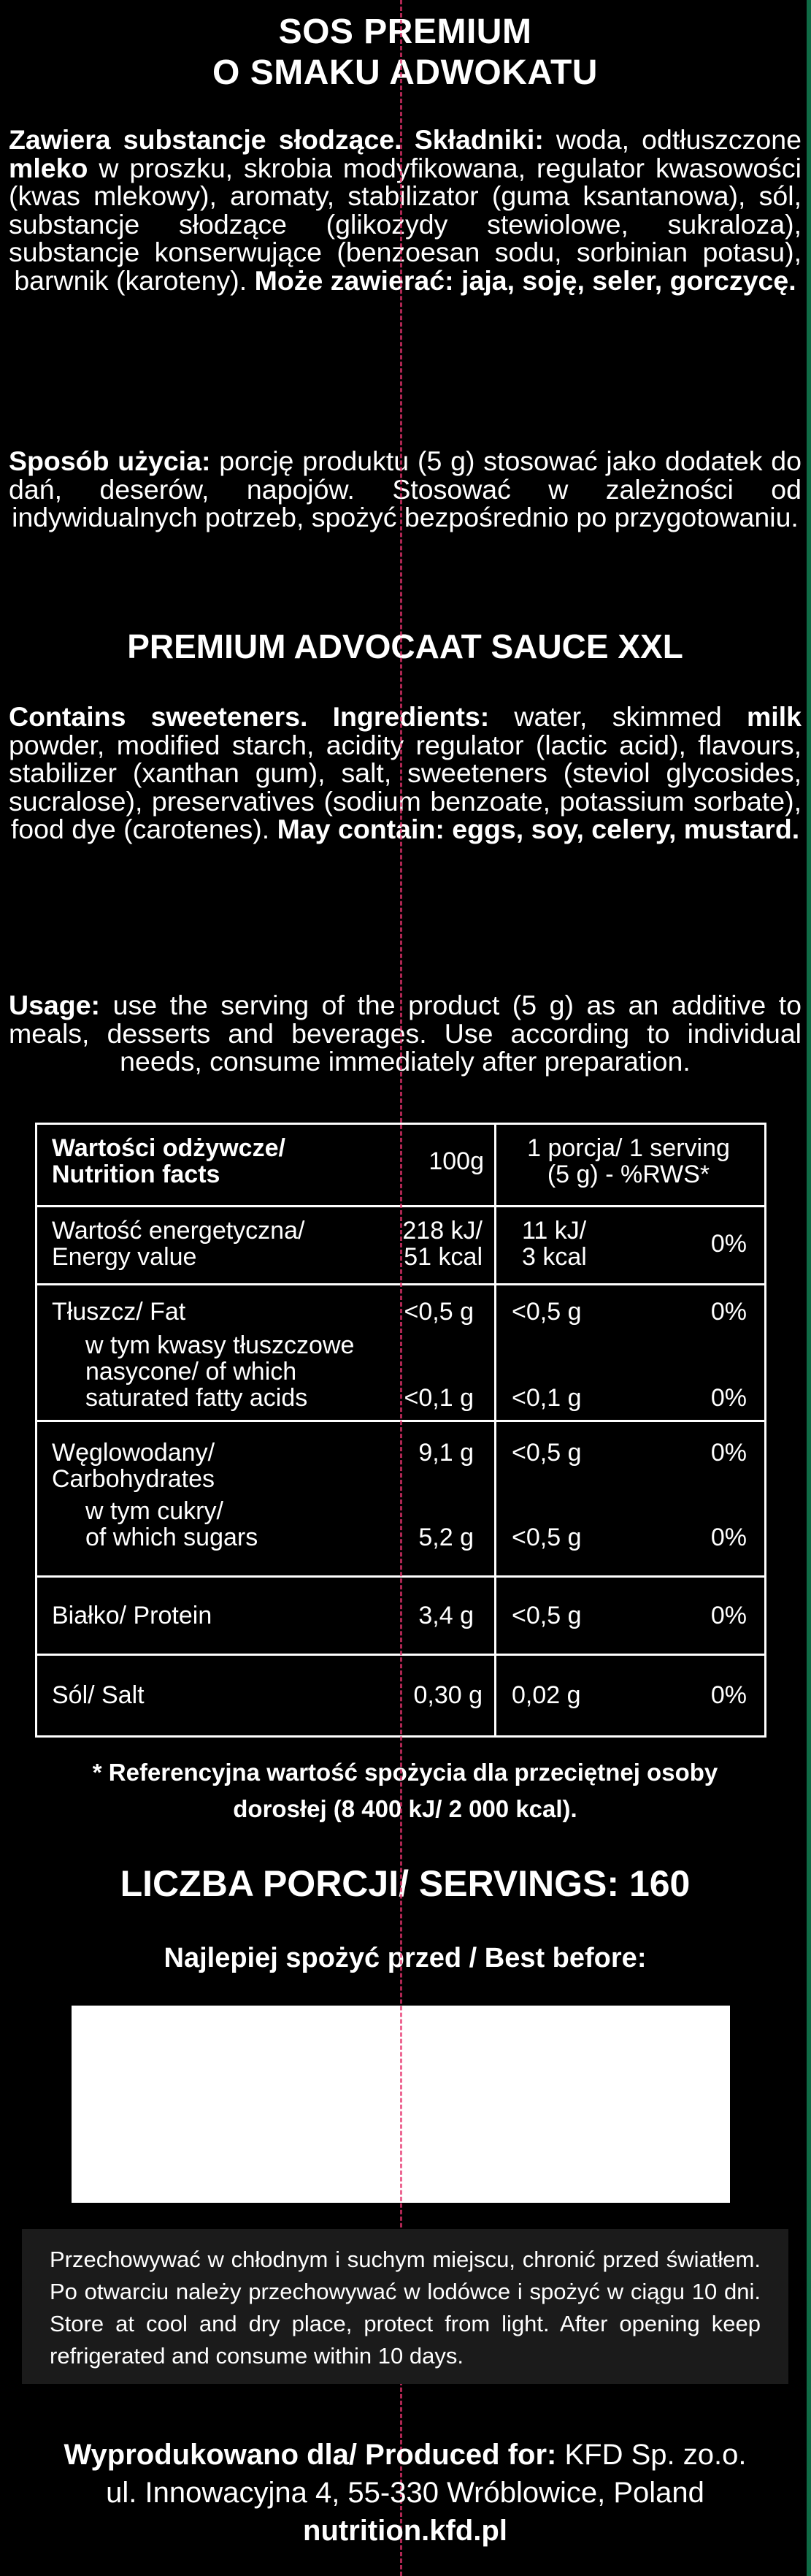 Image resolution: width=811 pixels, height=2576 pixels. What do you see at coordinates (728, 1537) in the screenshot?
I see `sugars-rws: 0%` at bounding box center [728, 1537].